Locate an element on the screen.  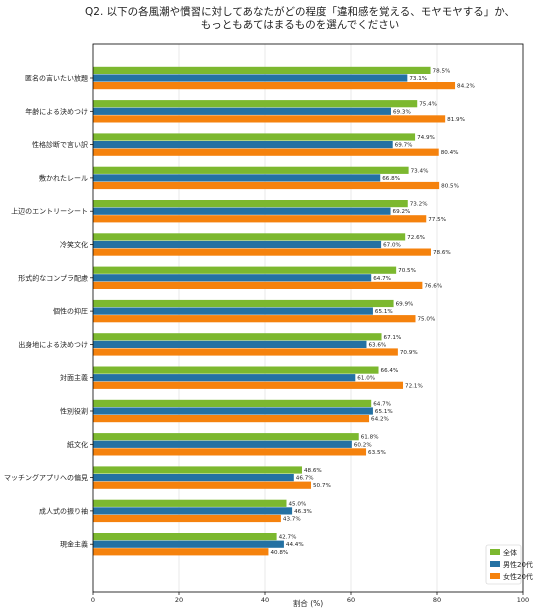
legend: 全体 男性20代 女性20代 is located at coordinates (509, 564).